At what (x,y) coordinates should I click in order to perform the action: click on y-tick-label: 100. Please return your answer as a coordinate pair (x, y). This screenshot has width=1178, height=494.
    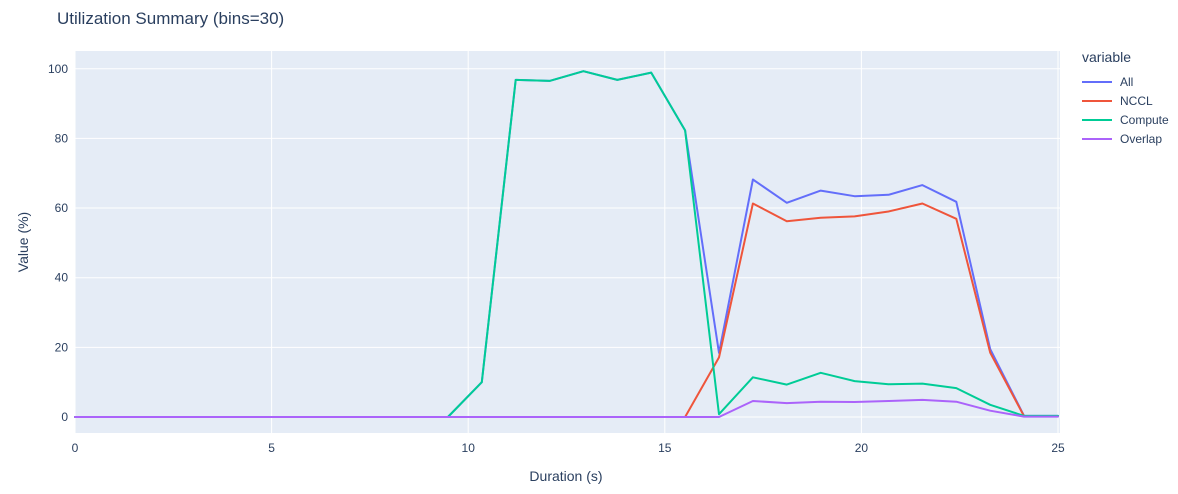
    Looking at the image, I should click on (58, 69).